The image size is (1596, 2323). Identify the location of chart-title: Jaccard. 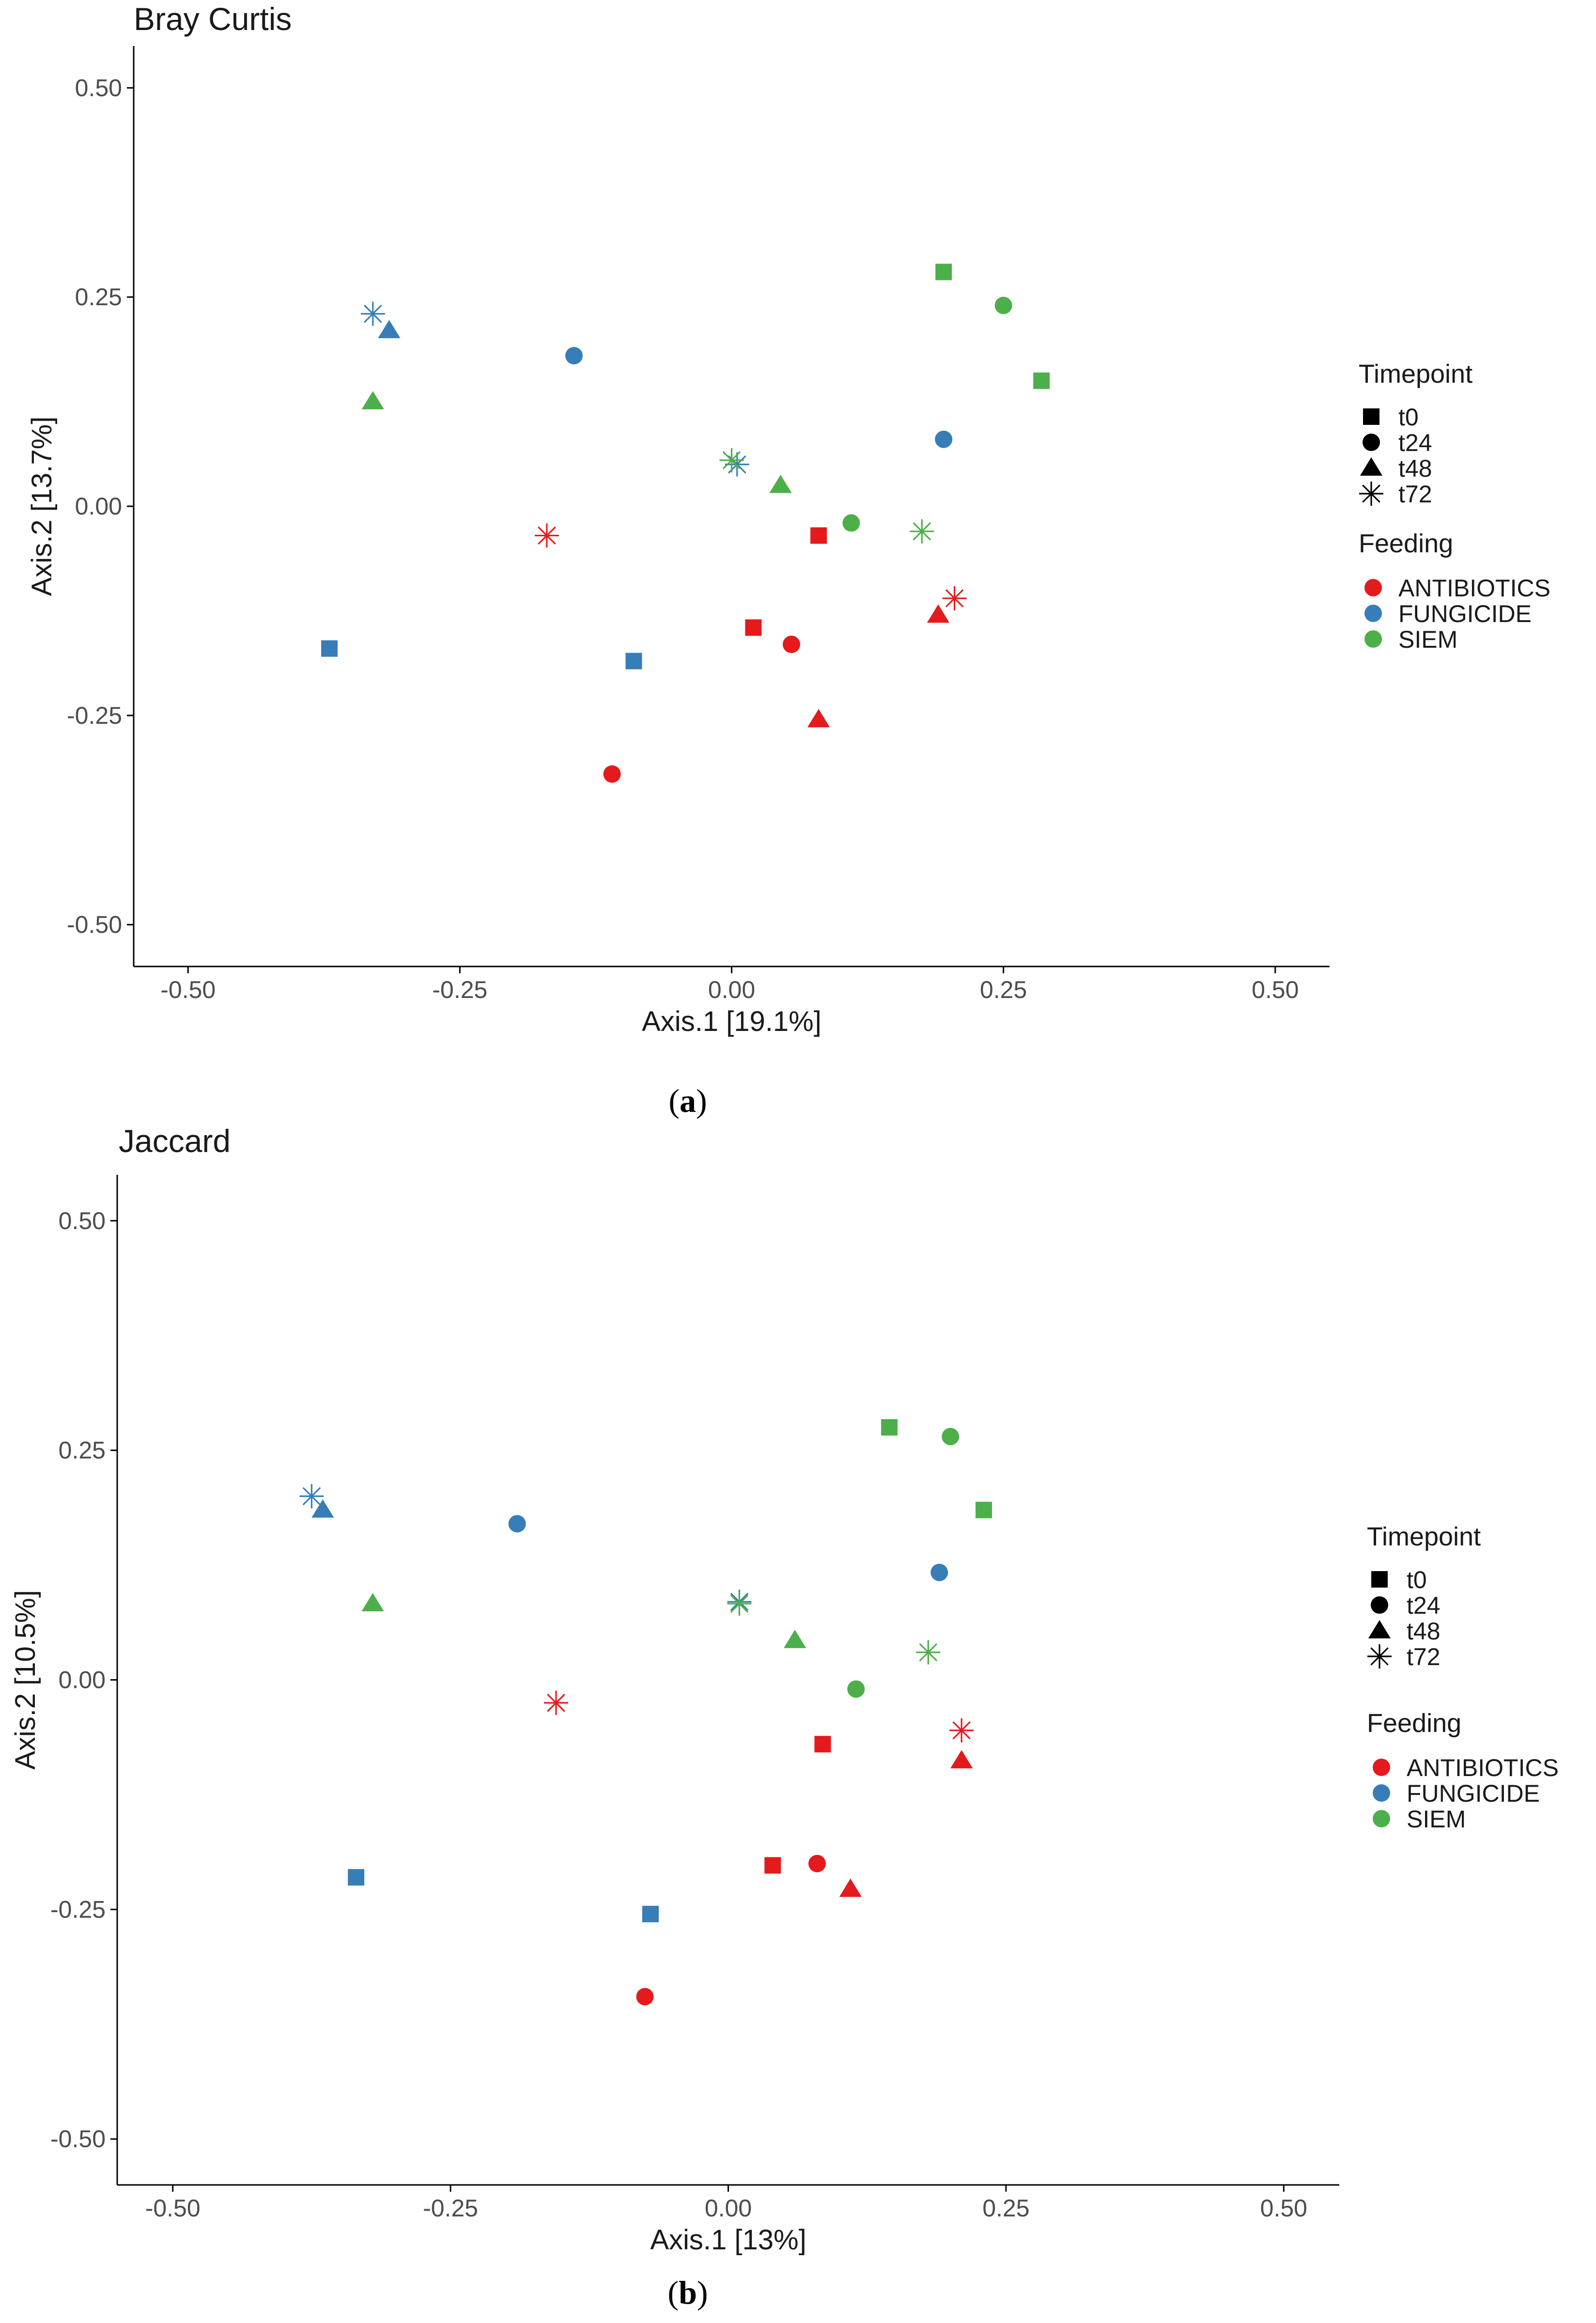
(175, 1141).